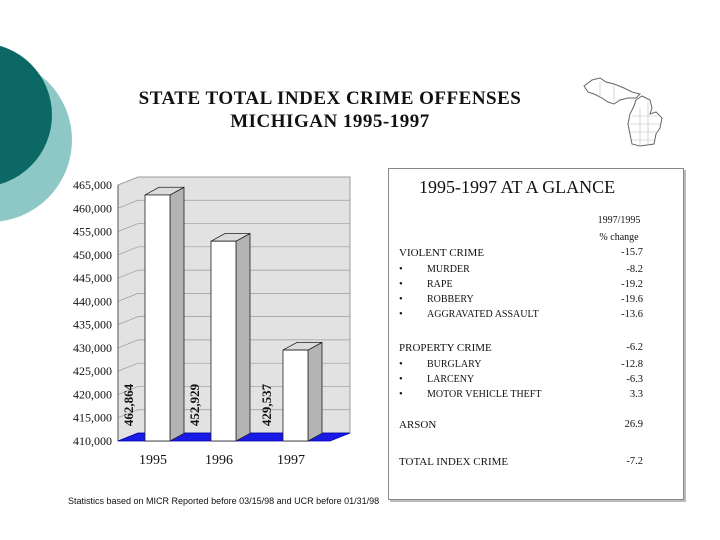 This screenshot has height=540, width=720. Describe the element at coordinates (448, 269) in the screenshot. I see `row-label: MURDER` at that location.